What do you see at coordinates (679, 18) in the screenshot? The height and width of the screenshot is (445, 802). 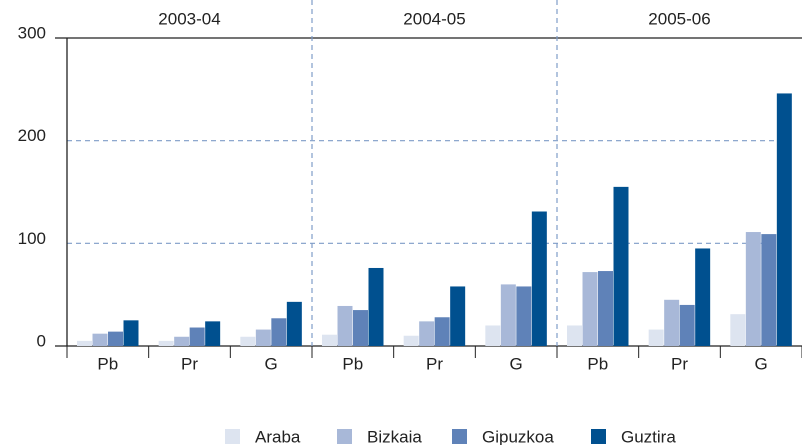 I see `group-label: 2005-06` at bounding box center [679, 18].